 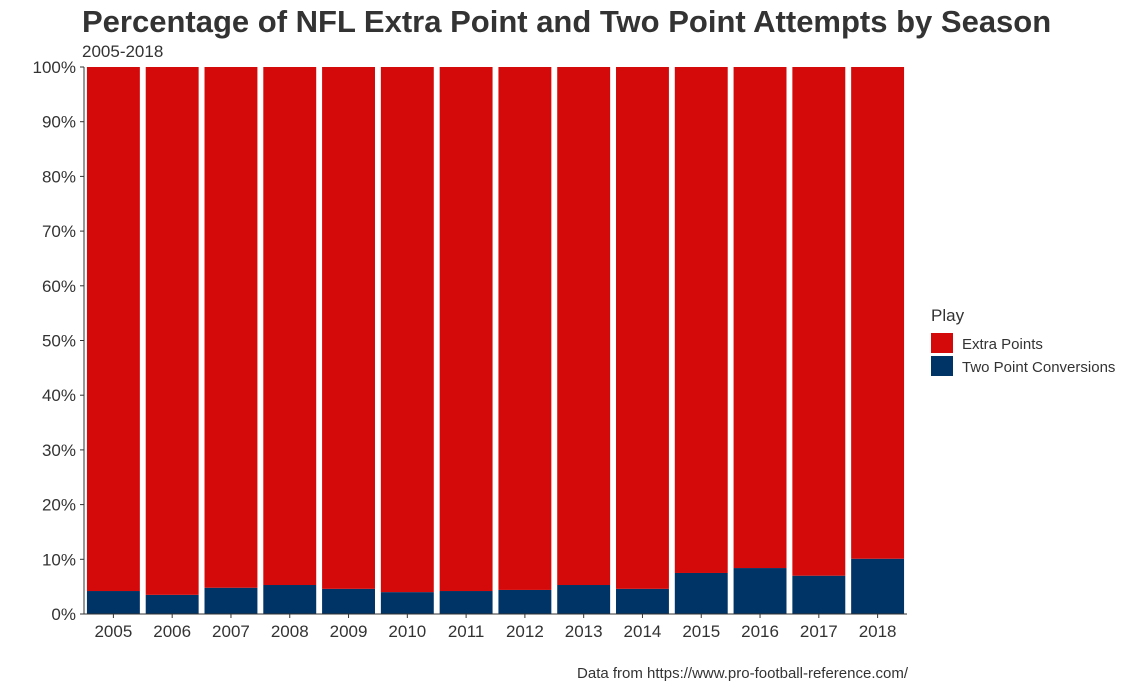 What do you see at coordinates (172, 604) in the screenshot?
I see `bar-two-point-conversions-2006` at bounding box center [172, 604].